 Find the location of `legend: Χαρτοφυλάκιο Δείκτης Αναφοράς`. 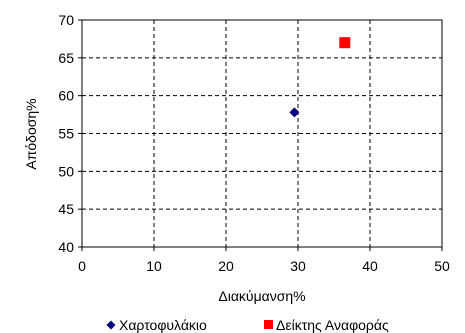

legend: Χαρτοφυλάκιο Δείκτης Αναφοράς is located at coordinates (247, 325).